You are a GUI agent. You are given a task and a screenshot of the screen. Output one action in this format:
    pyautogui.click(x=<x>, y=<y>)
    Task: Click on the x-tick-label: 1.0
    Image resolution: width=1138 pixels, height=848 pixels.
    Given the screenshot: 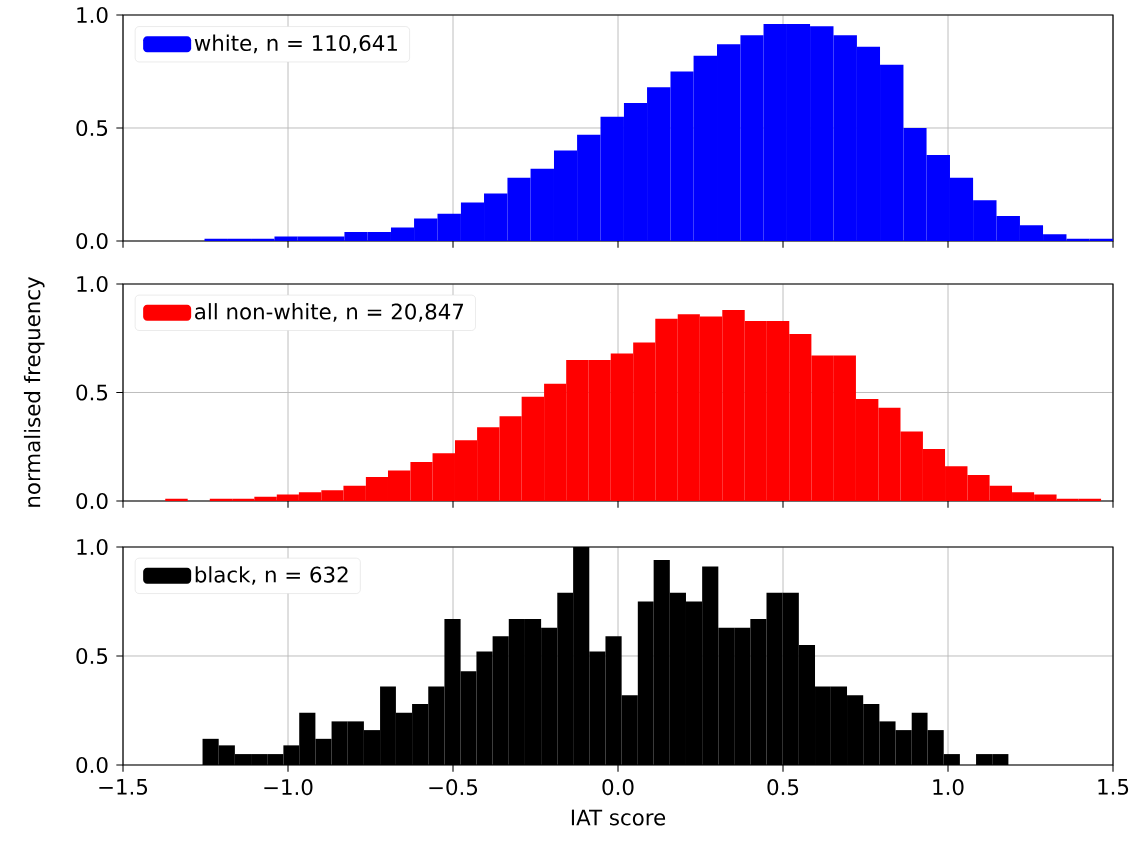 What is the action you would take?
    pyautogui.click(x=948, y=787)
    